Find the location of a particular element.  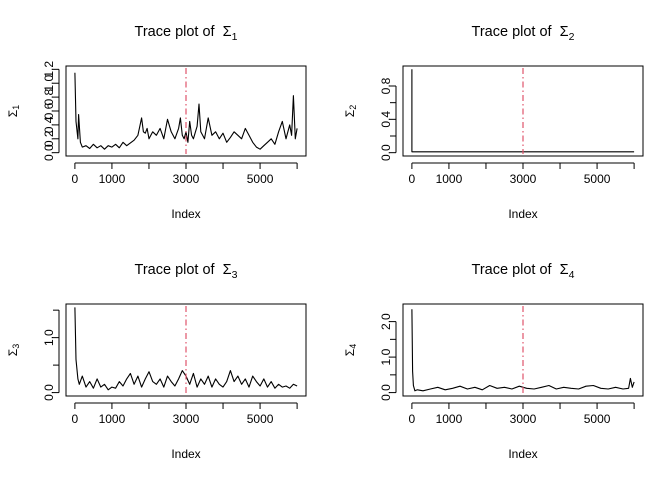

y-axis-label: Σ2 is located at coordinates (350, 111).